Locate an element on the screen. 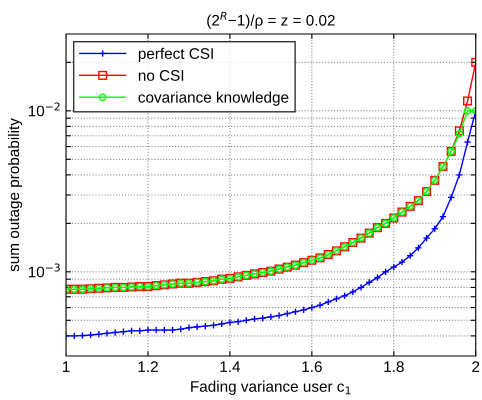  chart-title: (2$^{R}$−1)/ρ = z = 0.02 is located at coordinates (271, 20).